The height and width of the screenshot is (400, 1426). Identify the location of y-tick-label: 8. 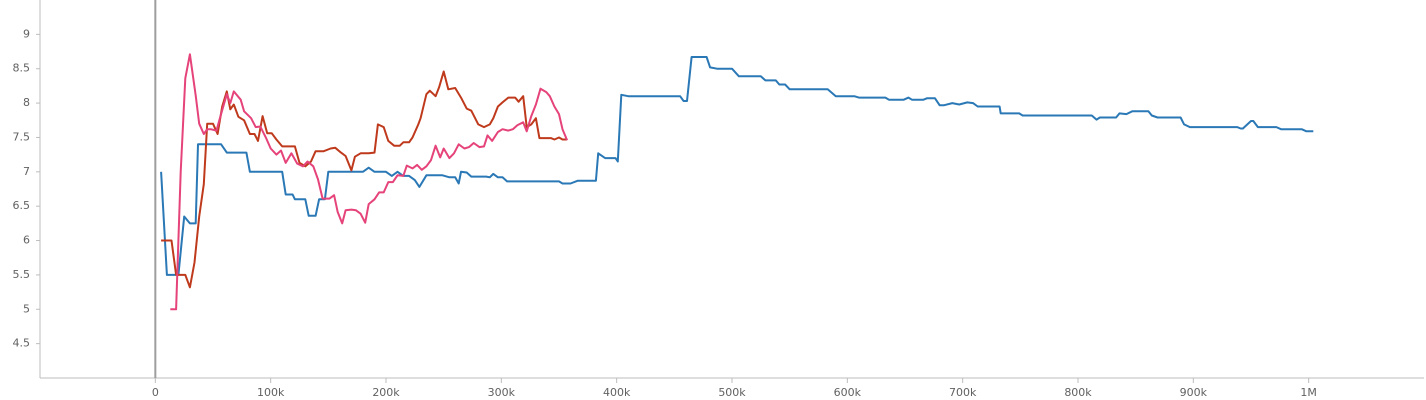
(26, 102).